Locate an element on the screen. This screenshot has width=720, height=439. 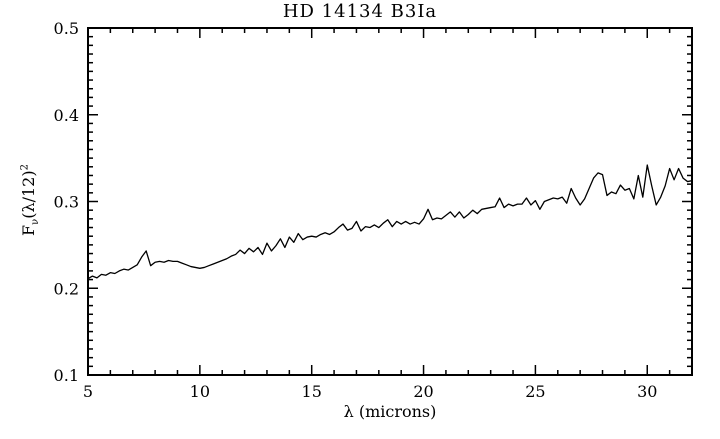
x-tick-label: 15 is located at coordinates (312, 391).